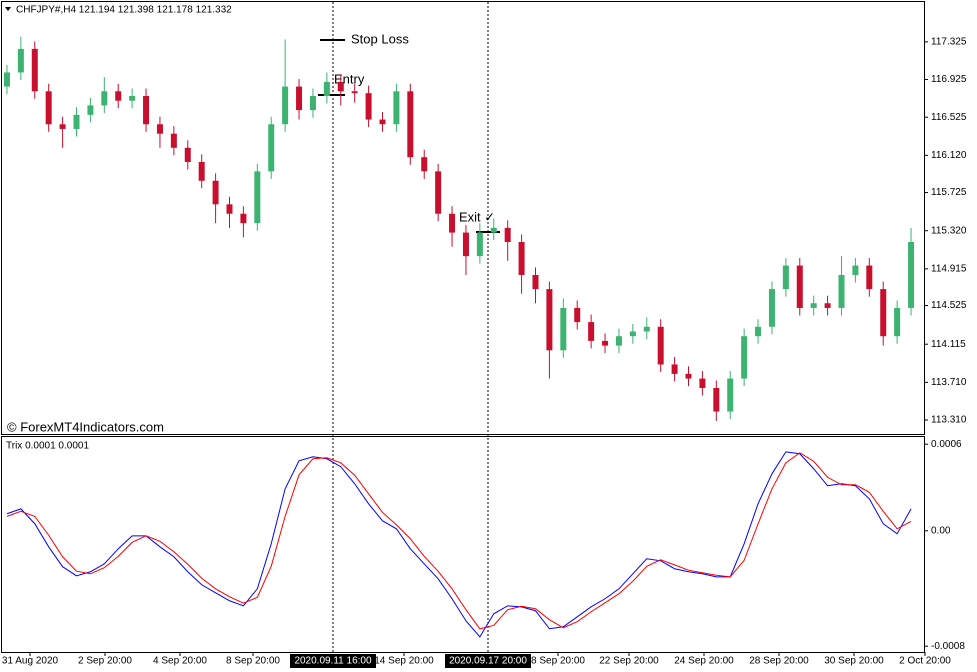  What do you see at coordinates (949, 268) in the screenshot?
I see `y-tick-label: 114.915` at bounding box center [949, 268].